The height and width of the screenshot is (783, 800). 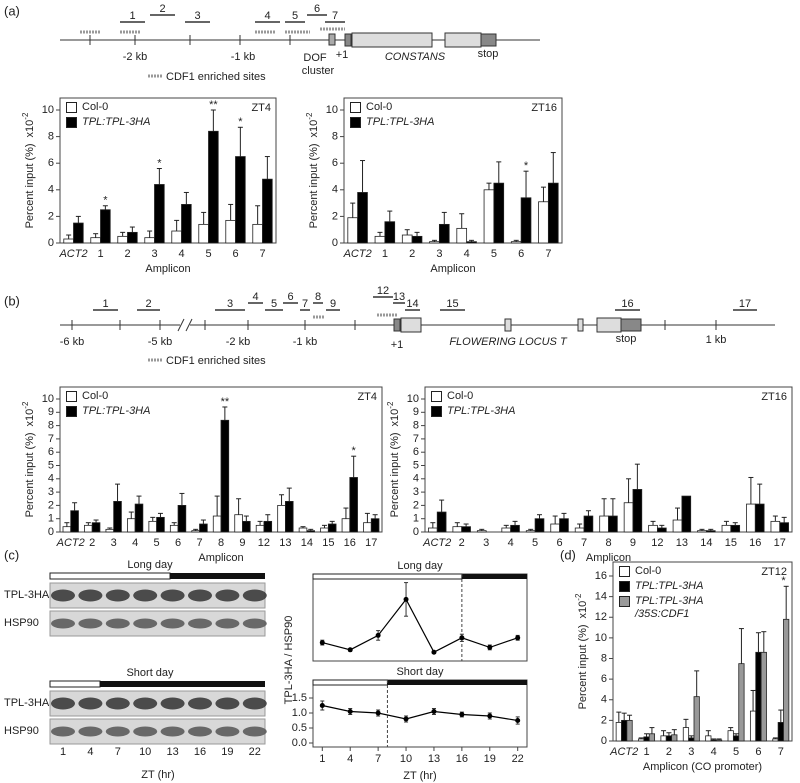 What do you see at coordinates (608, 543) in the screenshot?
I see `x-tick-label: 8` at bounding box center [608, 543].